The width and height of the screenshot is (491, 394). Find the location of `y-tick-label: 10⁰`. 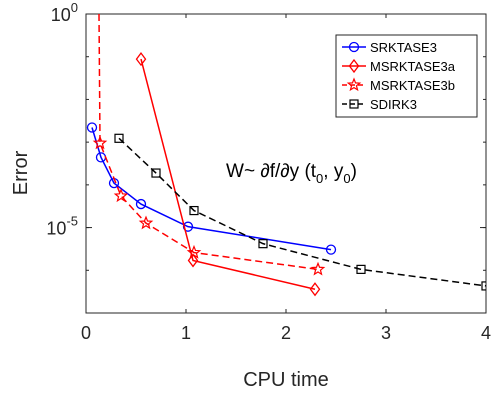

y-tick-label: 10⁰ is located at coordinates (64, 12).